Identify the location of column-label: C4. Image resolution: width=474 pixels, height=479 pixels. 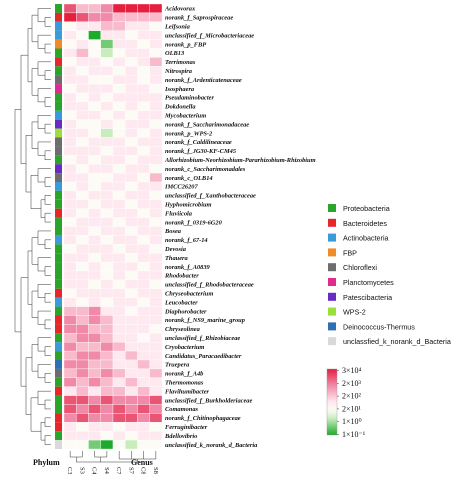
(94, 470).